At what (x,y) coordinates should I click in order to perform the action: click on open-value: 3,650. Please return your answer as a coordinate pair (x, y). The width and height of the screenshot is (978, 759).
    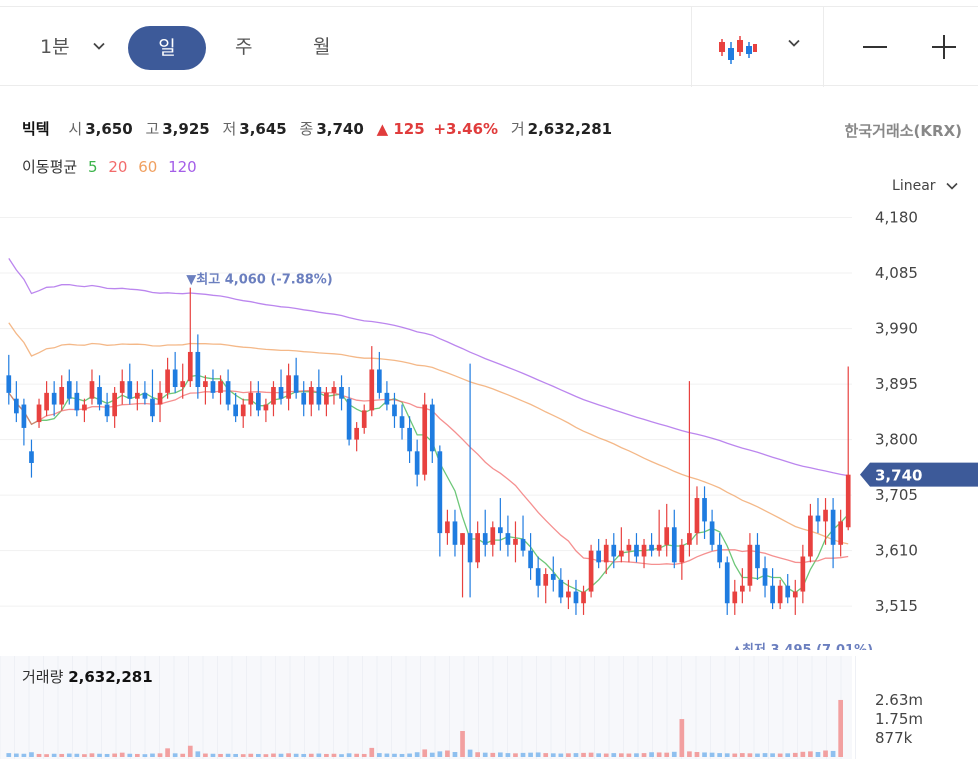
    Looking at the image, I should click on (109, 129).